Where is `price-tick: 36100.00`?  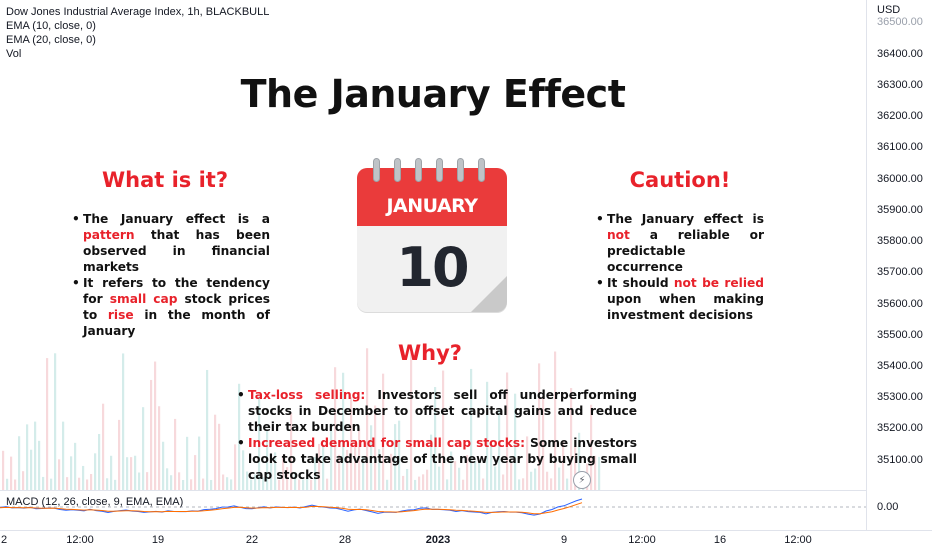
price-tick: 36100.00 is located at coordinates (900, 147).